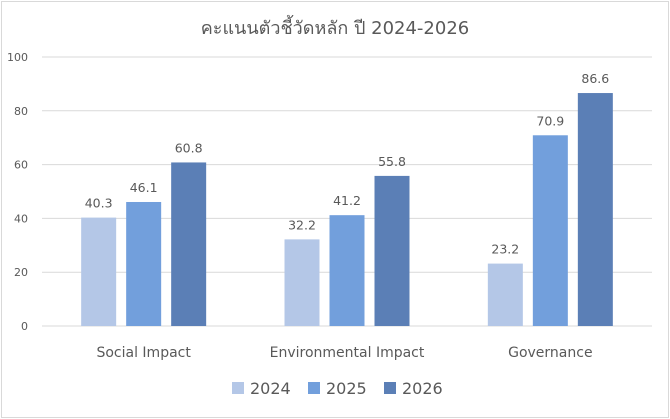 The height and width of the screenshot is (419, 670). I want to click on y-tick-label: 80, so click(21, 111).